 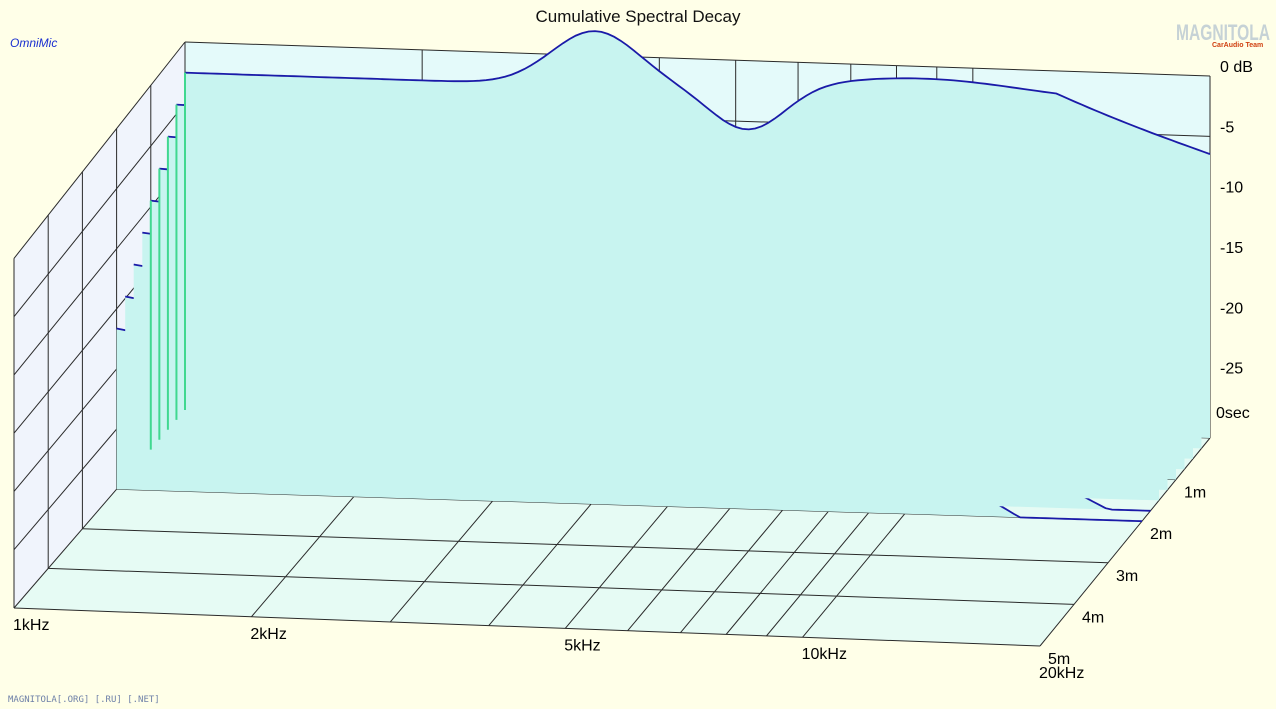 What do you see at coordinates (1093, 617) in the screenshot?
I see `time-tick-label: 4m` at bounding box center [1093, 617].